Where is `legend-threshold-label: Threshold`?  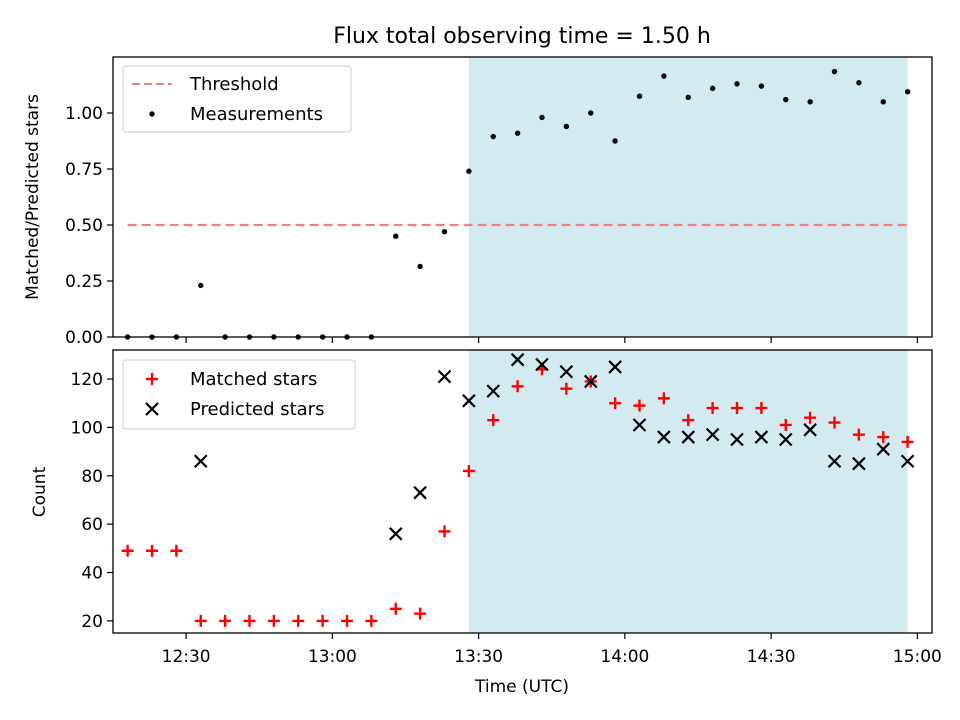 legend-threshold-label: Threshold is located at coordinates (234, 84).